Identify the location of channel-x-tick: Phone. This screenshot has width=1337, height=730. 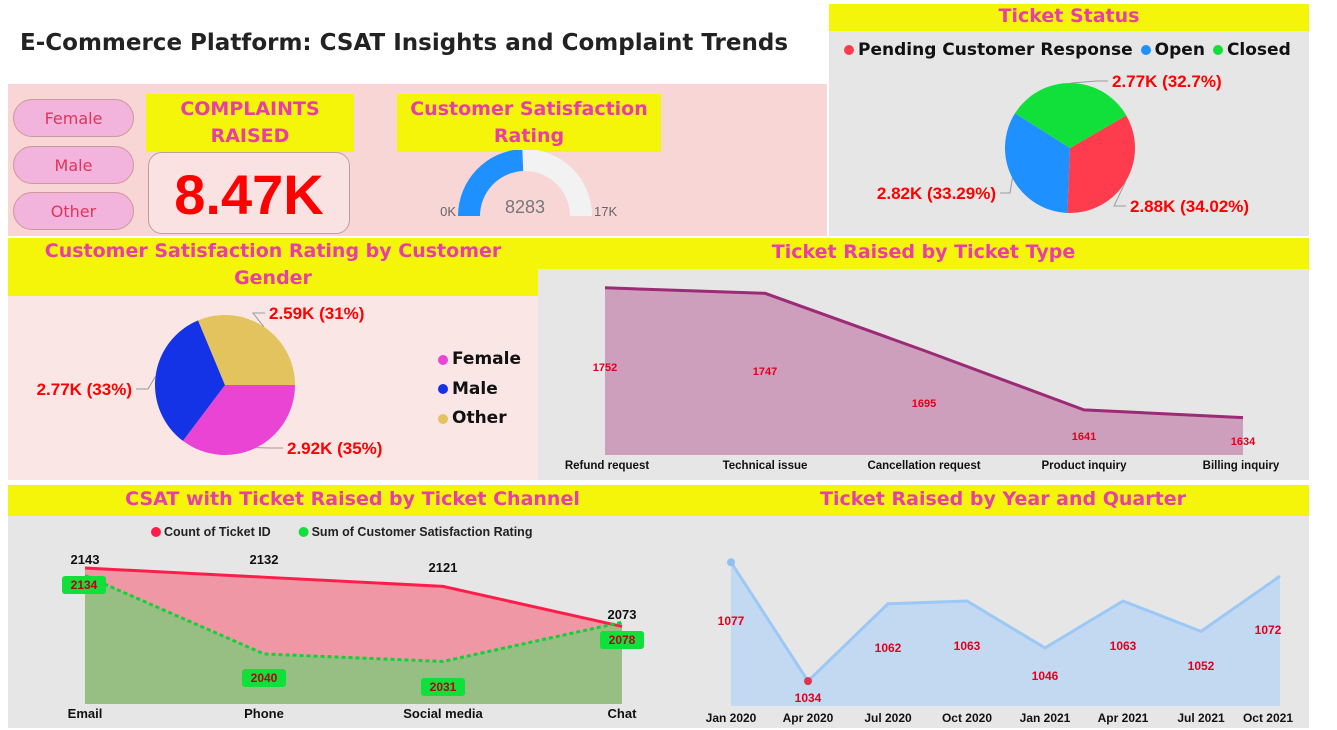
(264, 713).